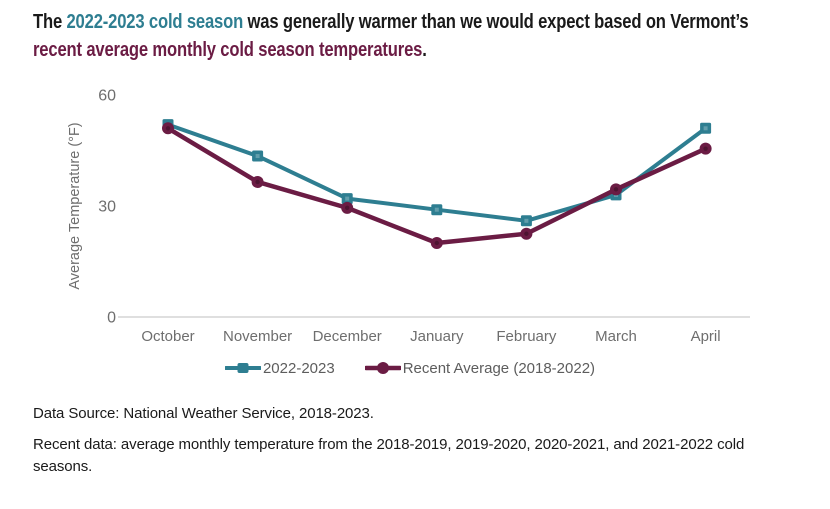 The image size is (830, 509). Describe the element at coordinates (424, 49) in the screenshot. I see `title-segment: .` at that location.